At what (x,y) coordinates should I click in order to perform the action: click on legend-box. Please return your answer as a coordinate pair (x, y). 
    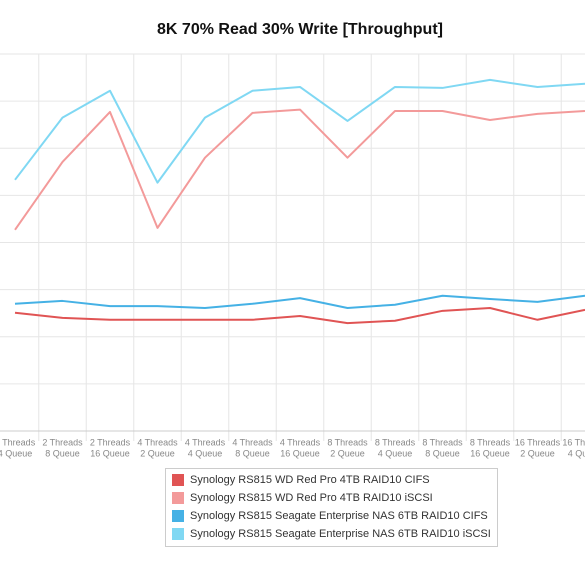
    Looking at the image, I should click on (331, 507).